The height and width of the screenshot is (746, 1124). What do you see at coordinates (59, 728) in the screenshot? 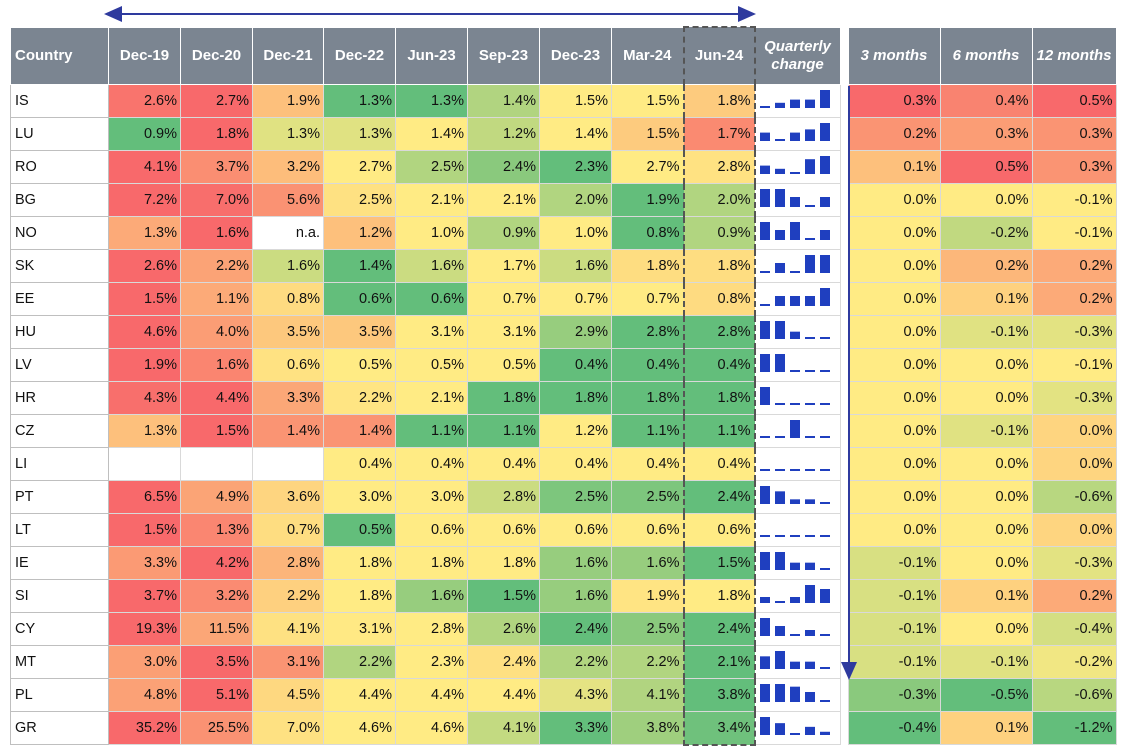
I see `country-cell: GR` at bounding box center [59, 728].